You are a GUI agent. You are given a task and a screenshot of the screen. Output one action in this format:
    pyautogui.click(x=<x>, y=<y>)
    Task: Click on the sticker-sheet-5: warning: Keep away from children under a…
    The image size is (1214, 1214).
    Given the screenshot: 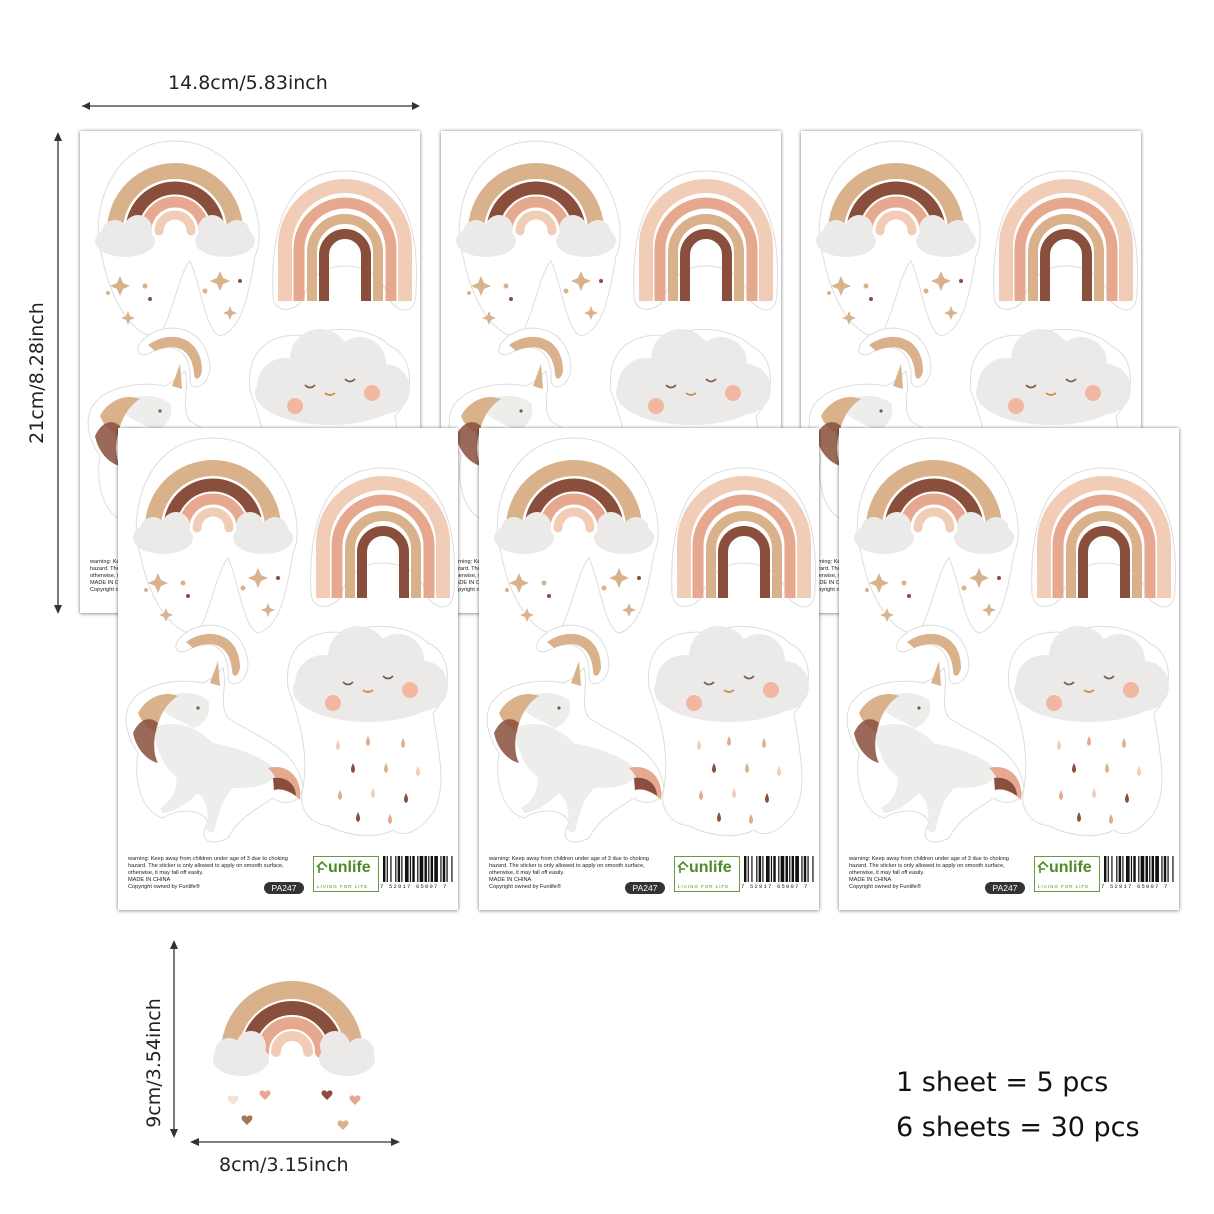 What is the action you would take?
    pyautogui.click(x=649, y=669)
    